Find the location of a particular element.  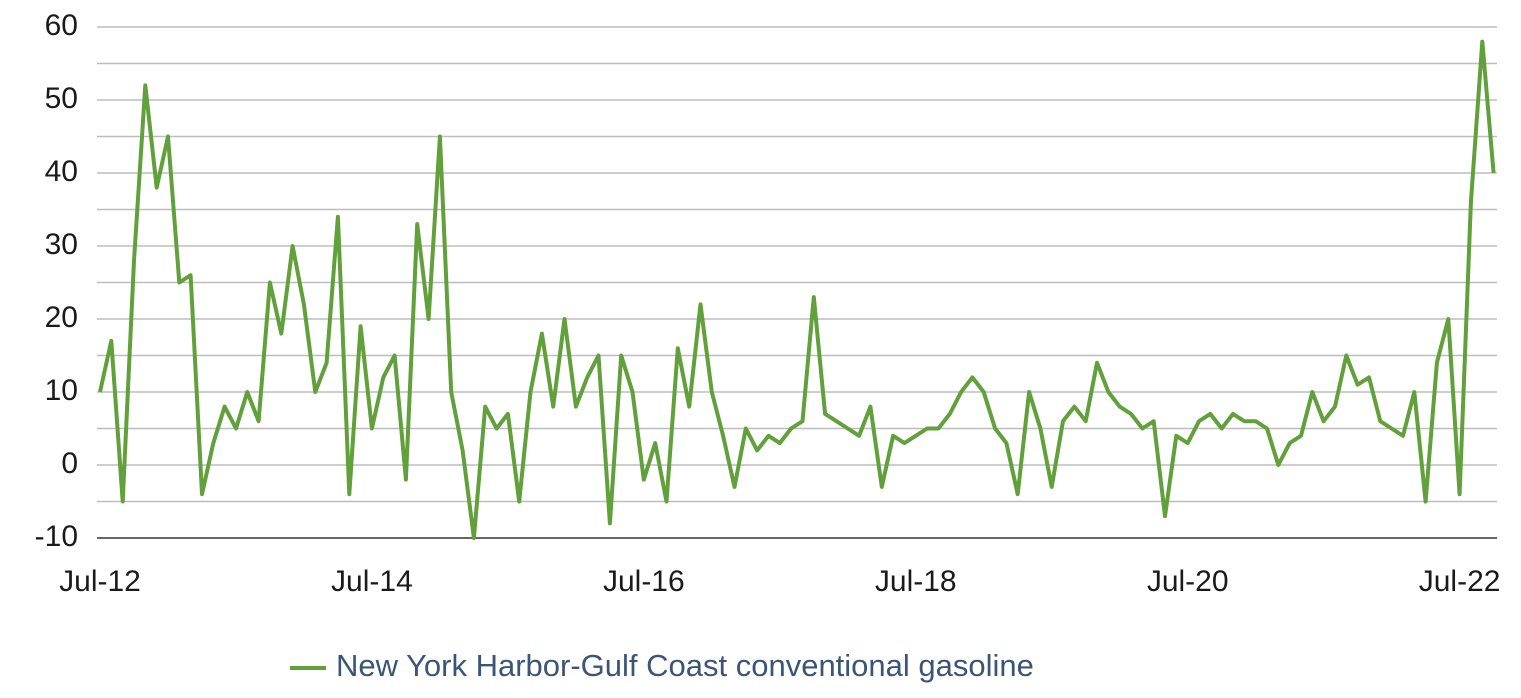

y-tick-label: -10 is located at coordinates (56, 536).